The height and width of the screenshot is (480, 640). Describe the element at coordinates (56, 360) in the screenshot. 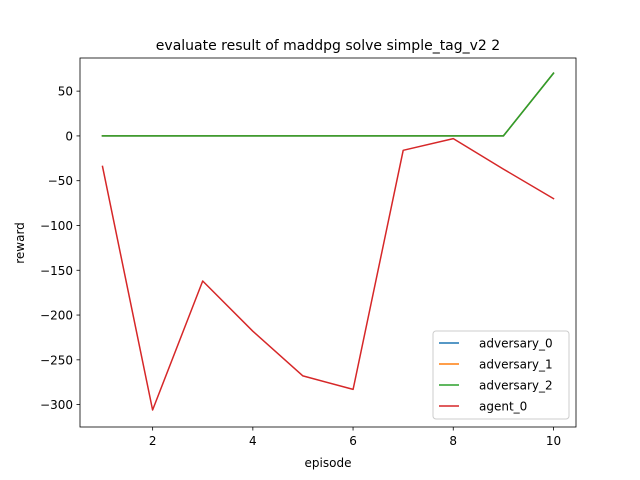

I see `y-tick-label: −250` at that location.